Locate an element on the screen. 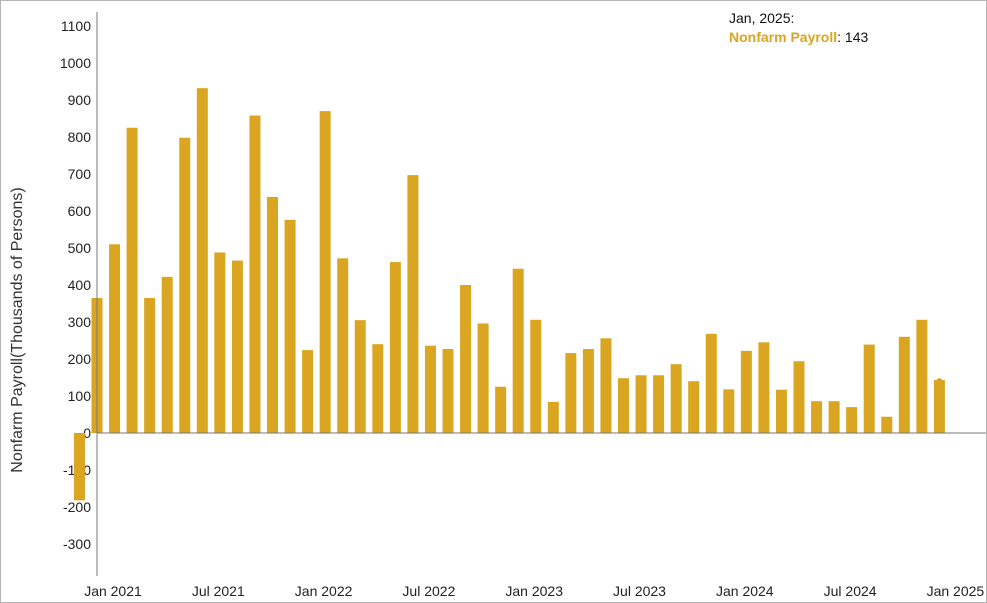 The image size is (987, 603). tooltip-date: Jan, 2025: is located at coordinates (762, 18).